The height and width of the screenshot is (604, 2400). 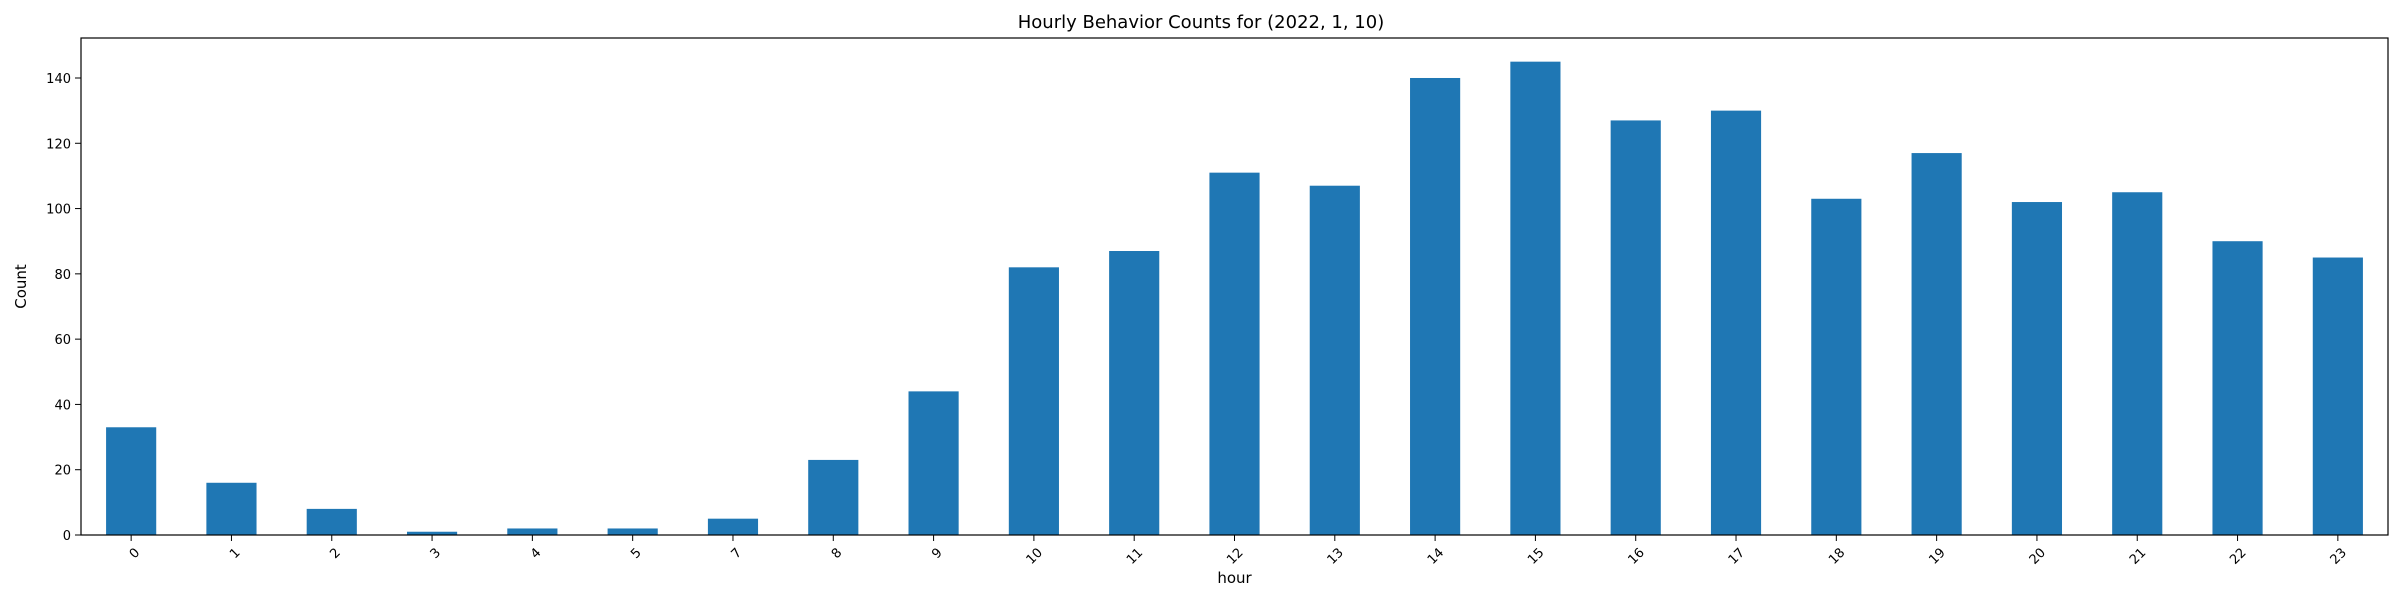 What do you see at coordinates (58, 210) in the screenshot?
I see `y-tick-label: 100` at bounding box center [58, 210].